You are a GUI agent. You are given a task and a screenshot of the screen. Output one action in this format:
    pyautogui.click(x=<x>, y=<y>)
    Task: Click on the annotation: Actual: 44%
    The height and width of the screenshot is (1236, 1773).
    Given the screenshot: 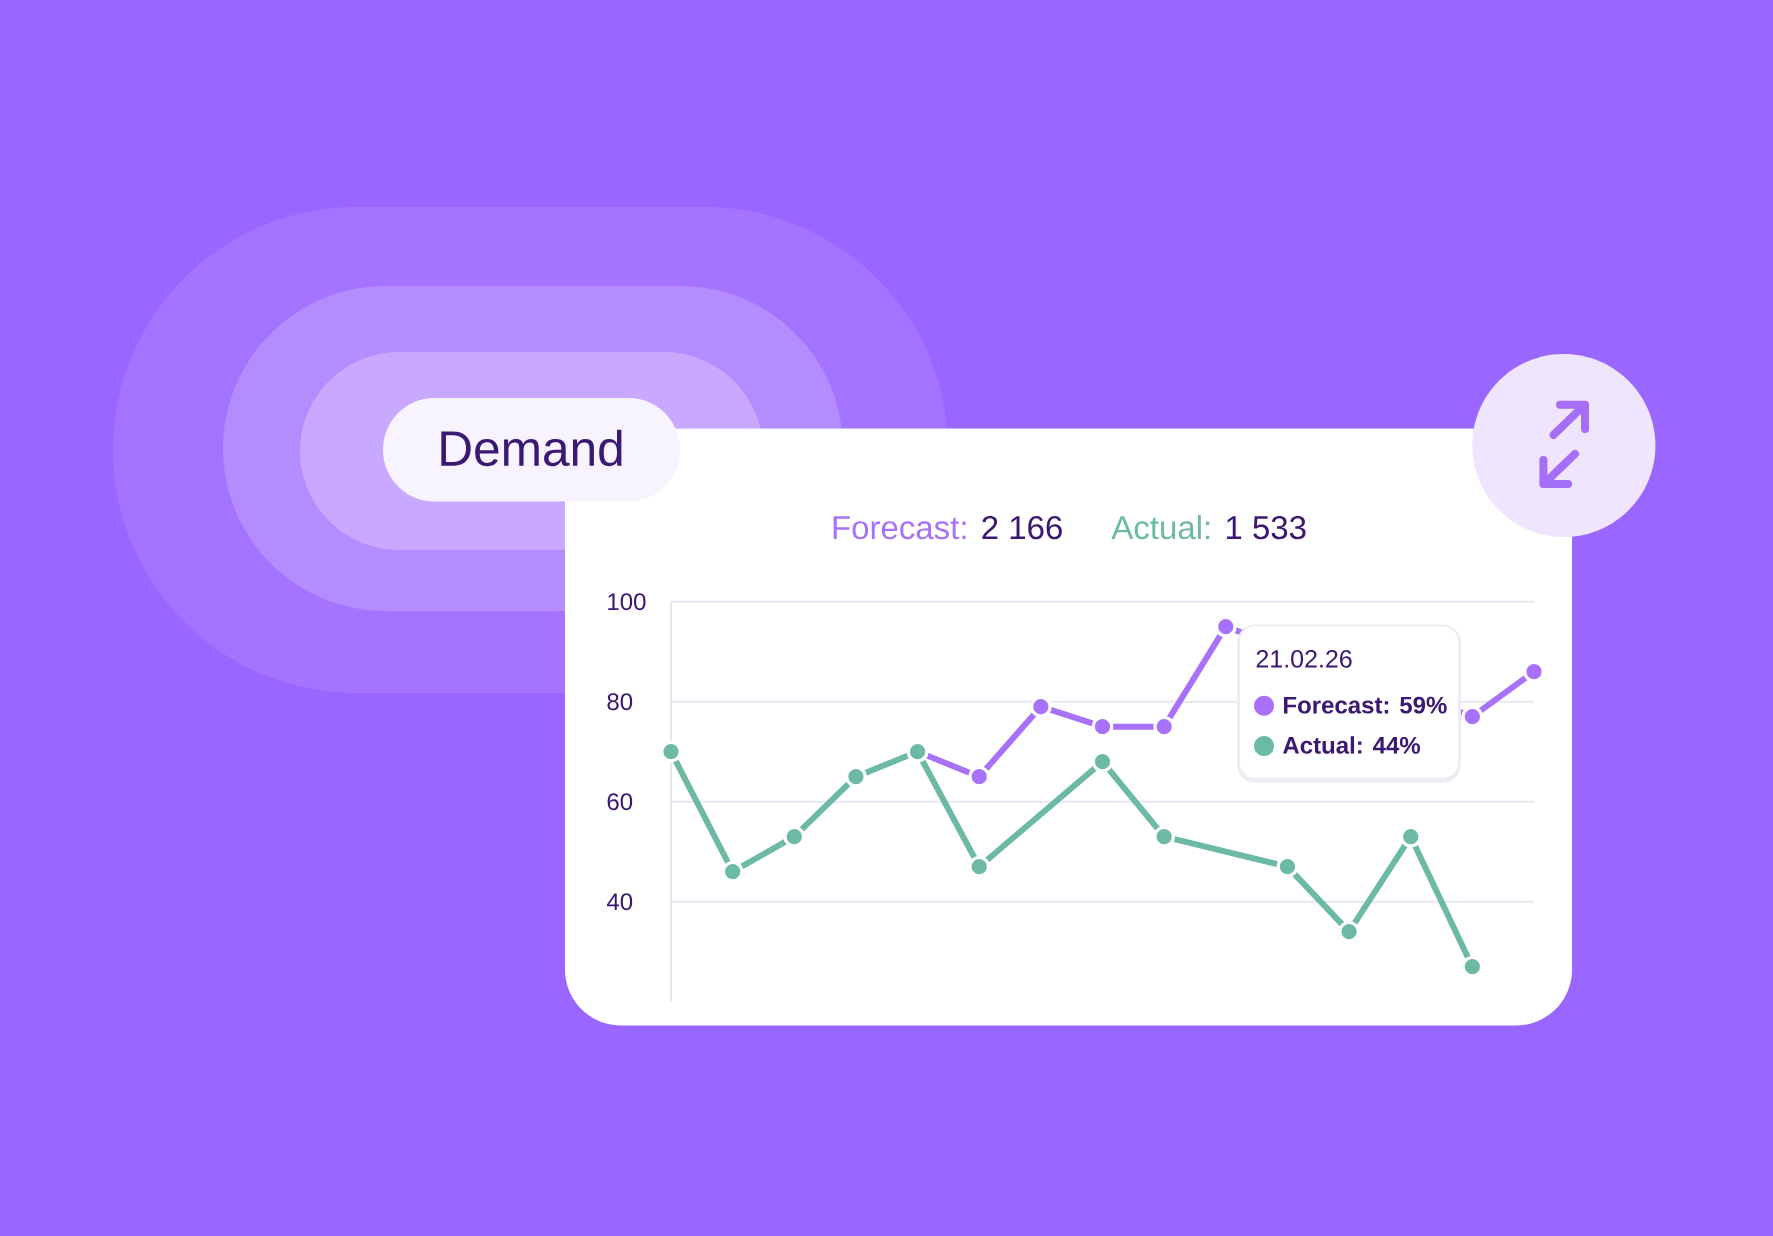 What is the action you would take?
    pyautogui.click(x=1352, y=745)
    